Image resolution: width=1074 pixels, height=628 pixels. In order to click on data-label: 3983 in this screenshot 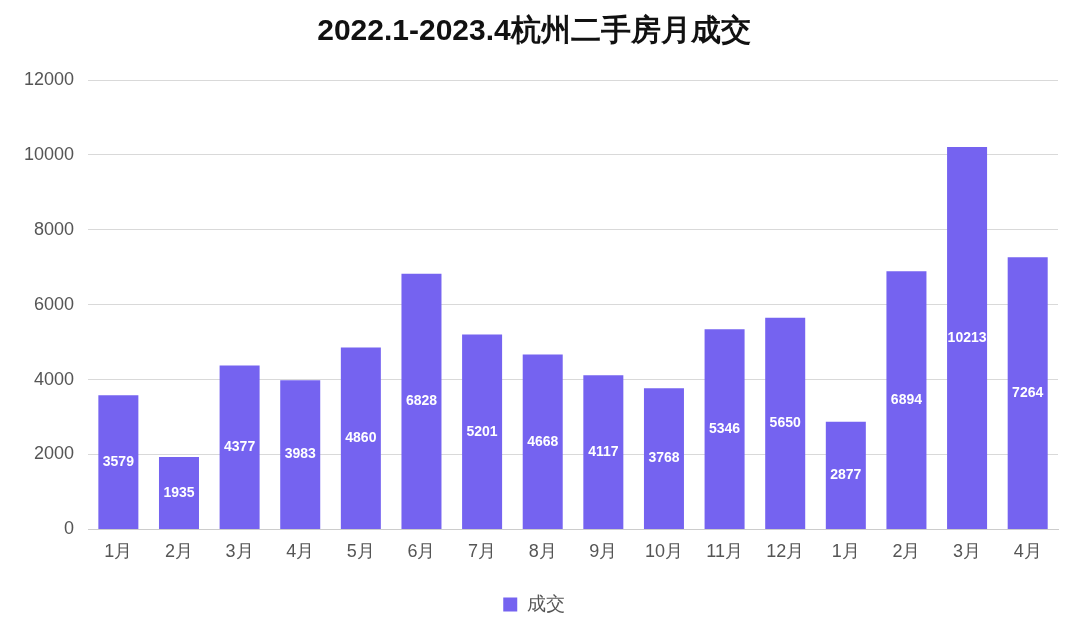, I will do `click(300, 453)`.